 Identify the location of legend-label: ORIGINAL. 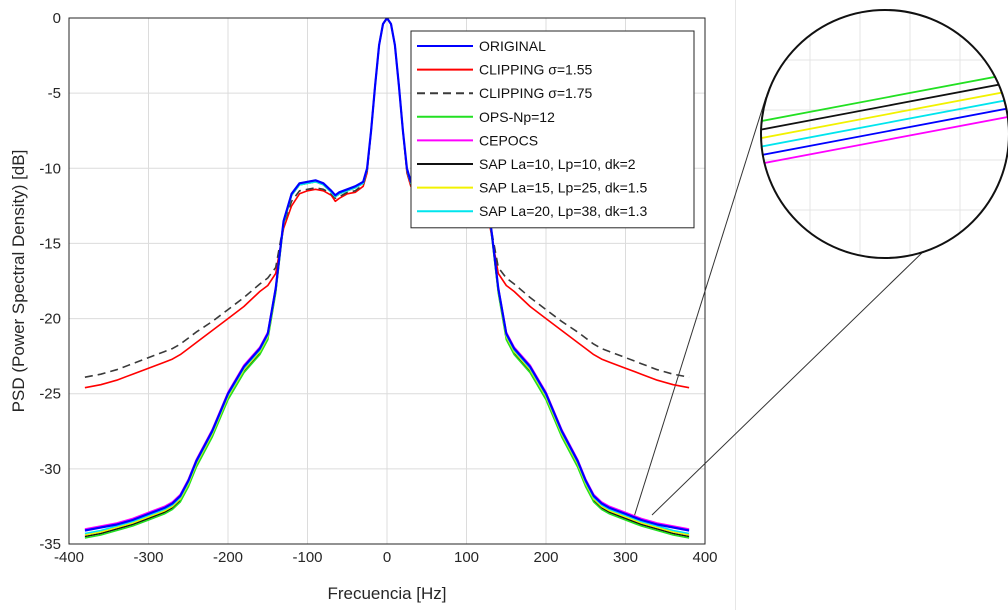
(512, 46).